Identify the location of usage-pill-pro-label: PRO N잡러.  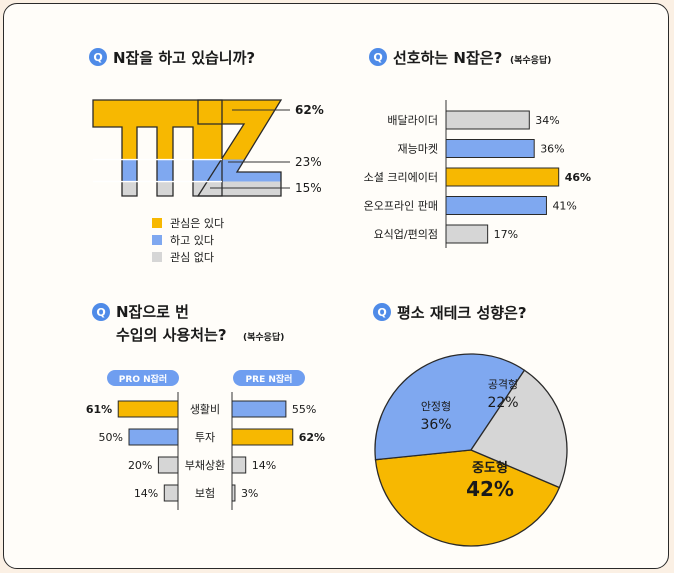
(143, 379).